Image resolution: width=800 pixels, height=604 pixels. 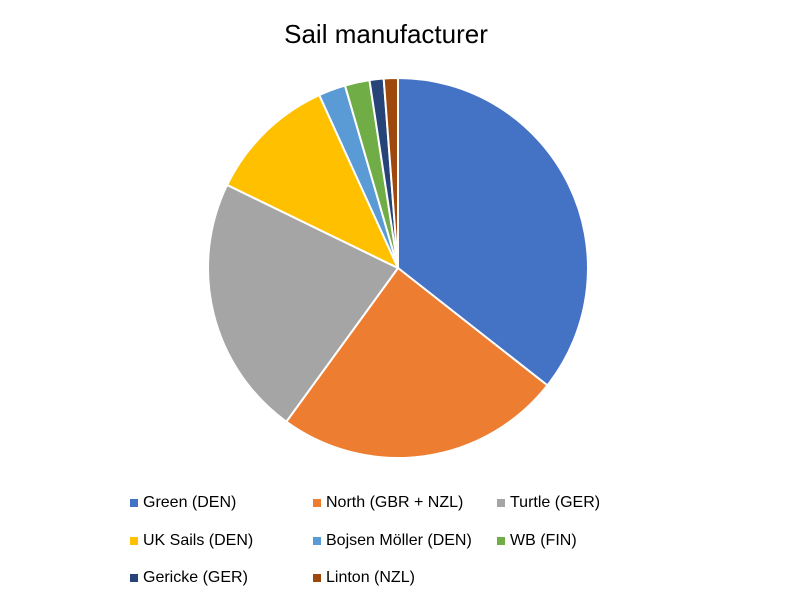 What do you see at coordinates (555, 502) in the screenshot?
I see `legend-label: Turtle (GER)` at bounding box center [555, 502].